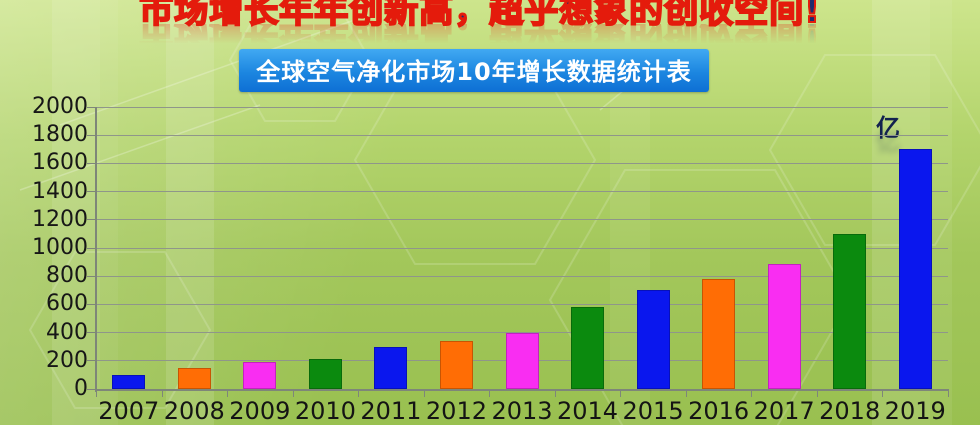 The width and height of the screenshot is (980, 425). What do you see at coordinates (96, 249) in the screenshot?
I see `y-axis` at bounding box center [96, 249].